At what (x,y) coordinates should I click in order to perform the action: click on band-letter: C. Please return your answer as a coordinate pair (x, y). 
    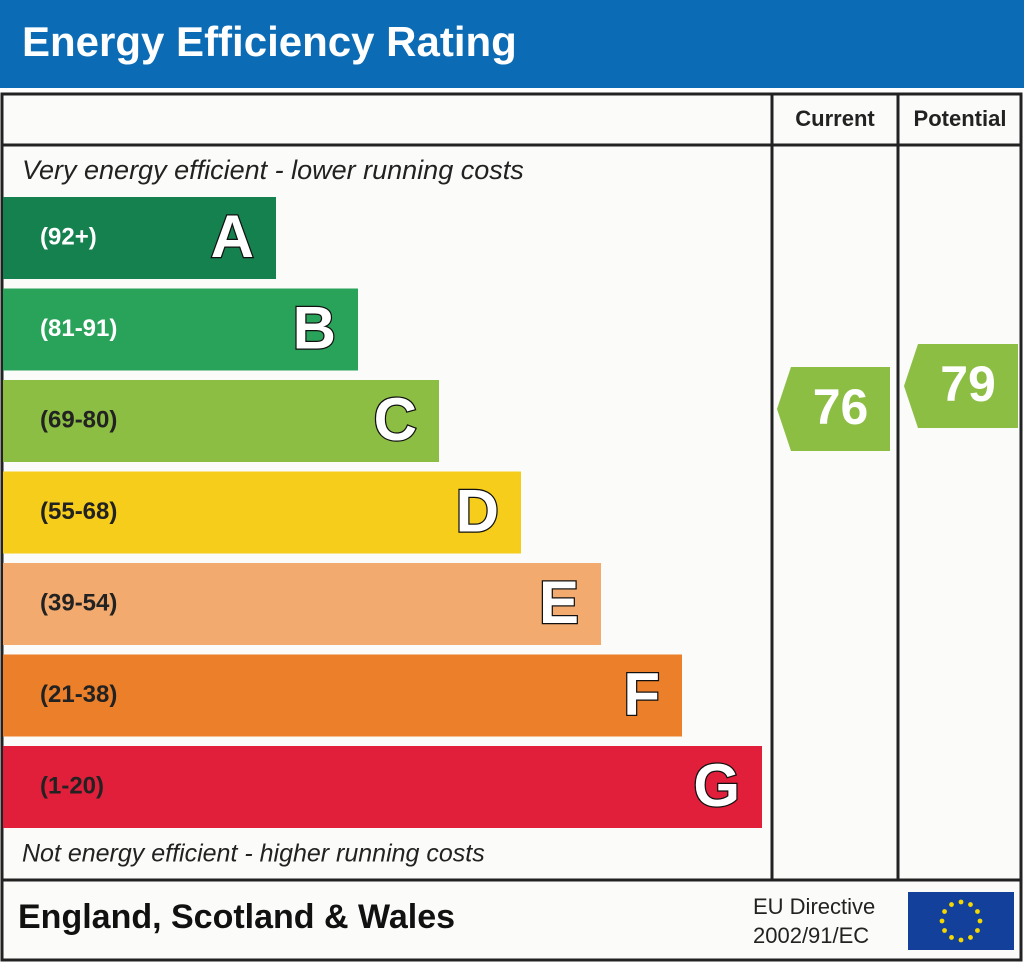
    Looking at the image, I should click on (395, 419).